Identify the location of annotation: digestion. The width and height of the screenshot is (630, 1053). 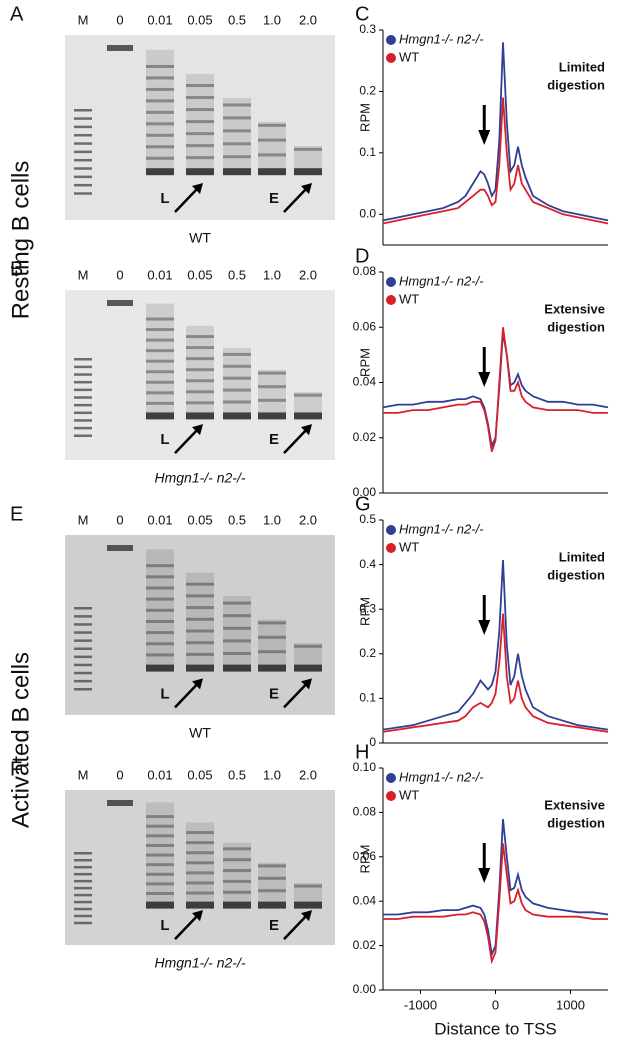
(576, 574).